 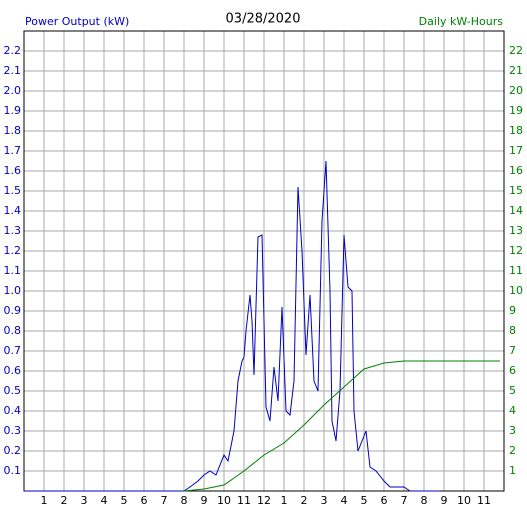 What do you see at coordinates (516, 210) in the screenshot?
I see `y2-tick-label: 14` at bounding box center [516, 210].